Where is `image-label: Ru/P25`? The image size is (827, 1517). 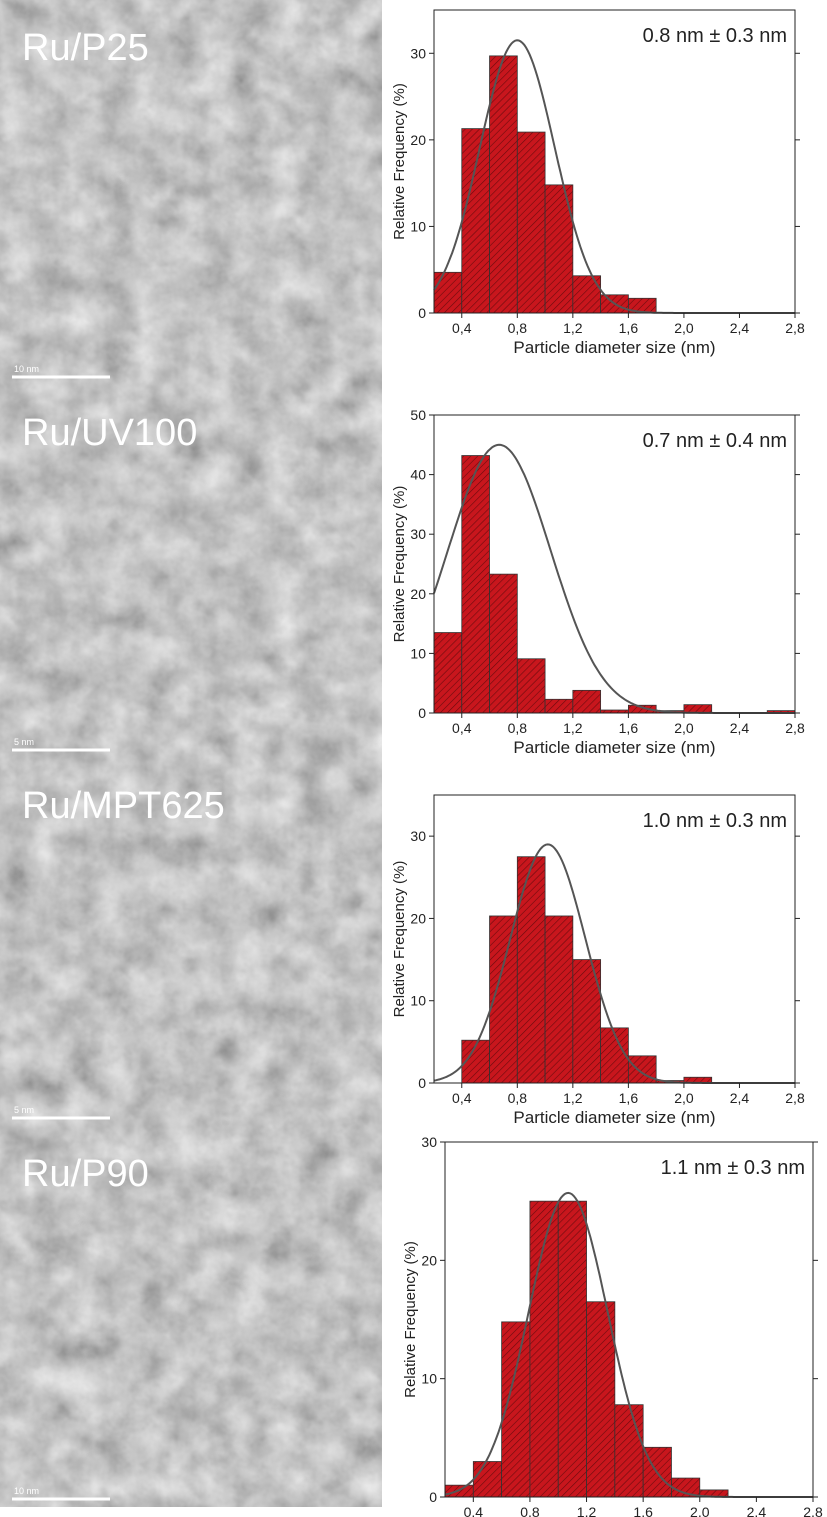
image-label: Ru/P25 is located at coordinates (85, 48).